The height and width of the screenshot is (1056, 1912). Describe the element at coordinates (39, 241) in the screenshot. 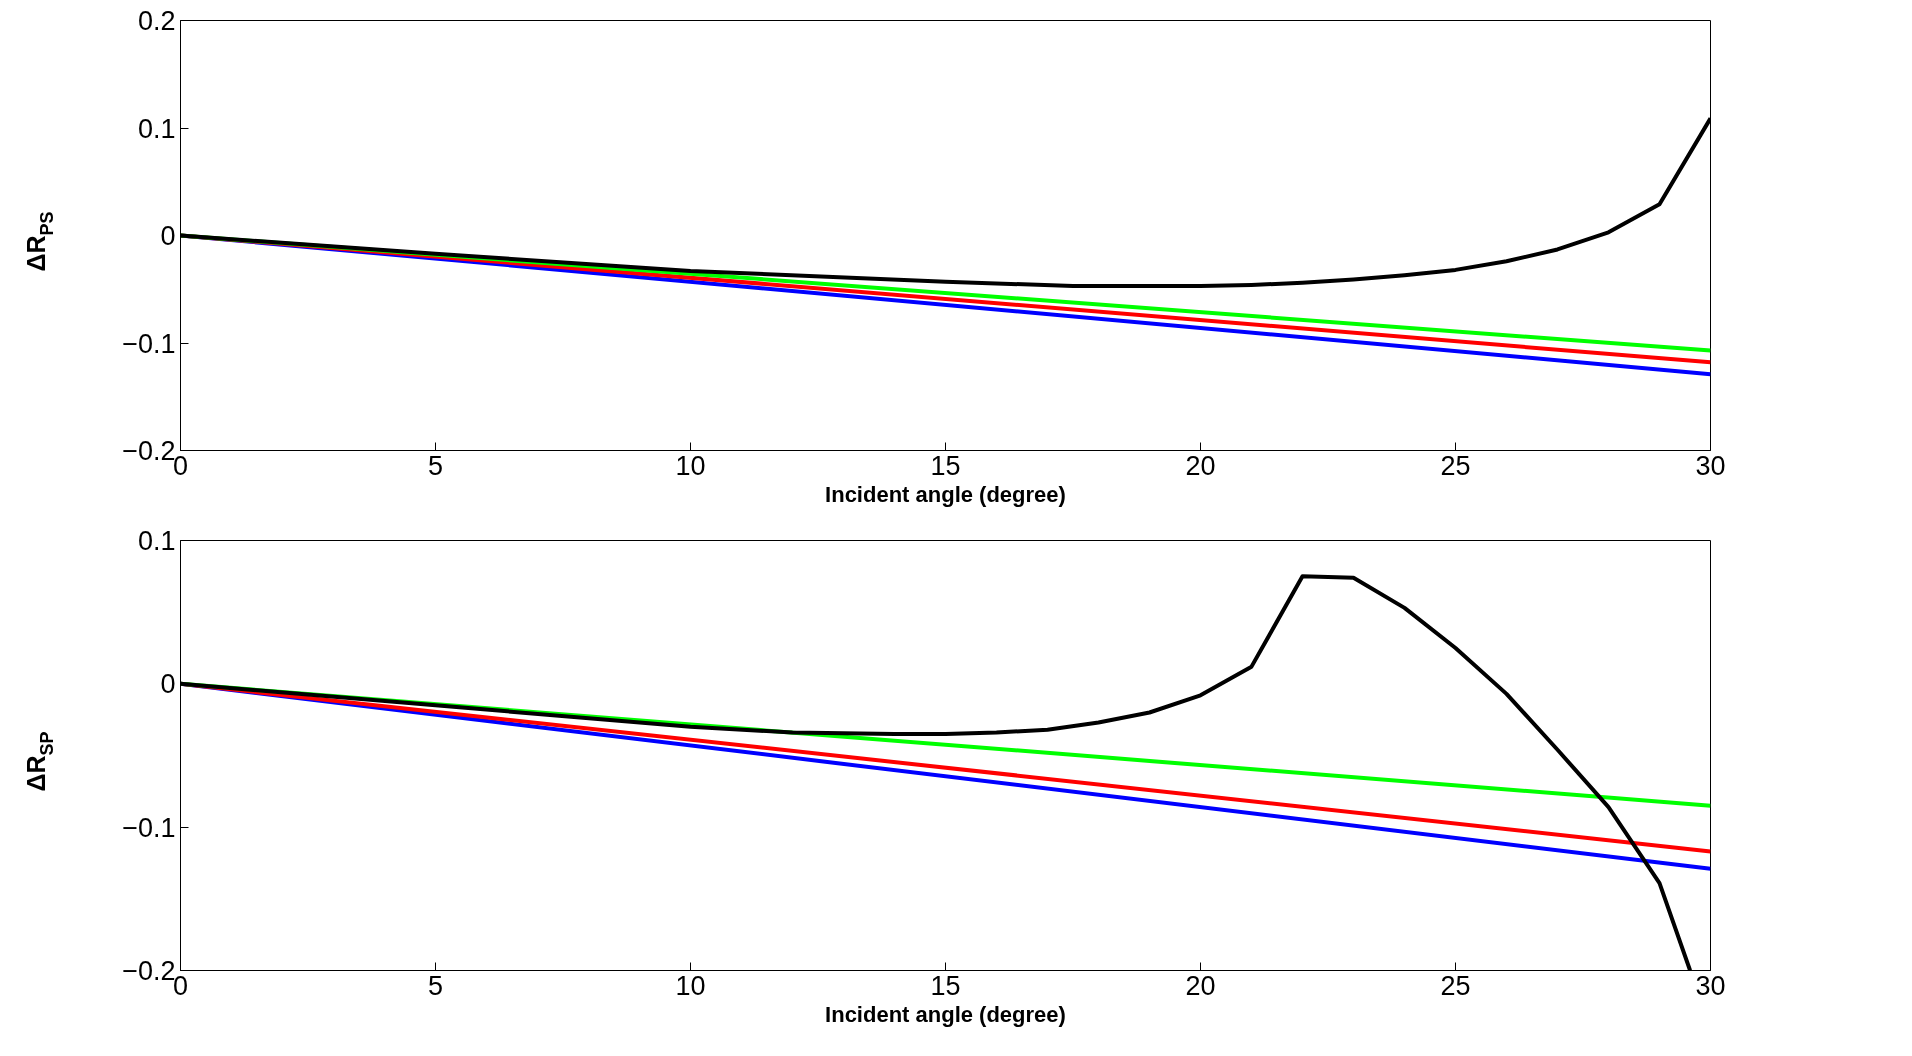

I see `y-axis-title: ΔRPS` at that location.